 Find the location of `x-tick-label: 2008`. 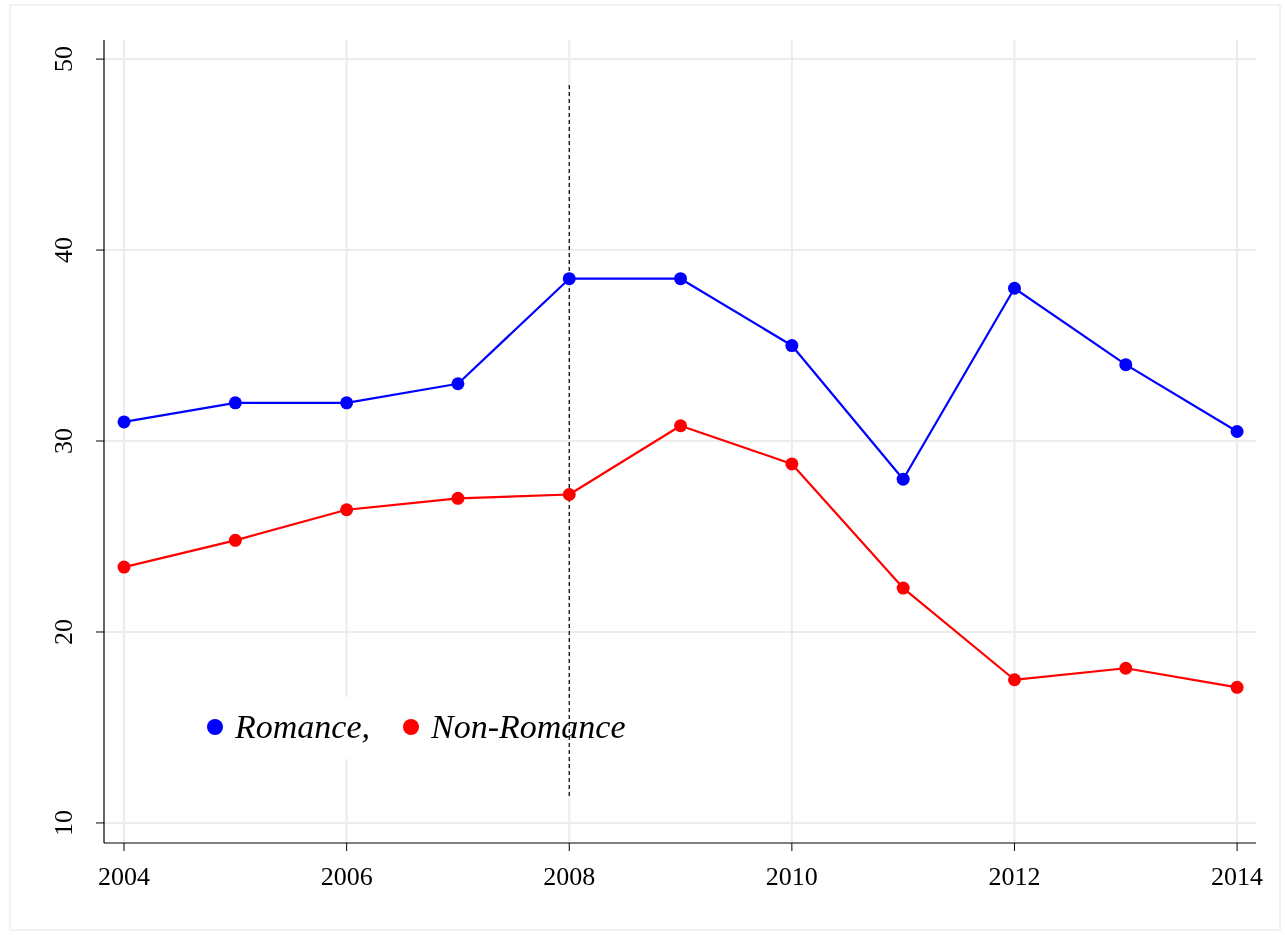

x-tick-label: 2008 is located at coordinates (569, 876).